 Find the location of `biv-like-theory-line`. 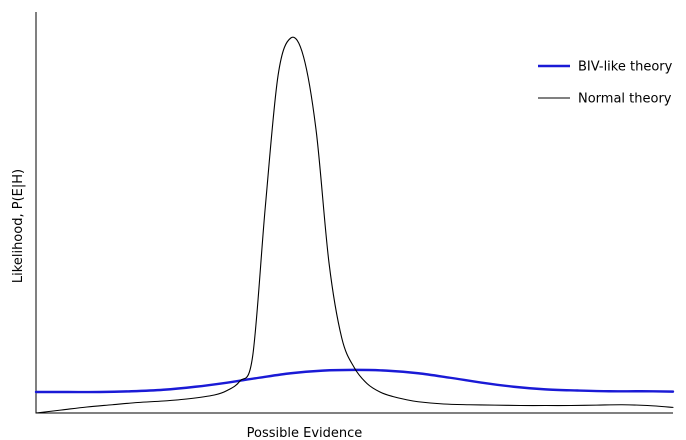

biv-like-theory-line is located at coordinates (354, 381).